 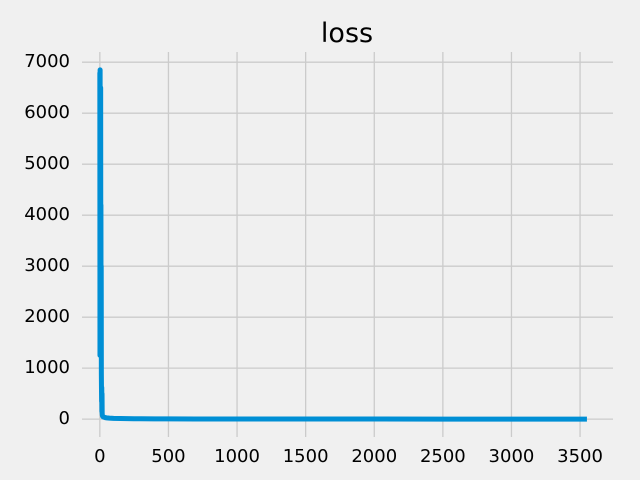 What do you see at coordinates (47, 265) in the screenshot?
I see `y-tick-label: 3000` at bounding box center [47, 265].